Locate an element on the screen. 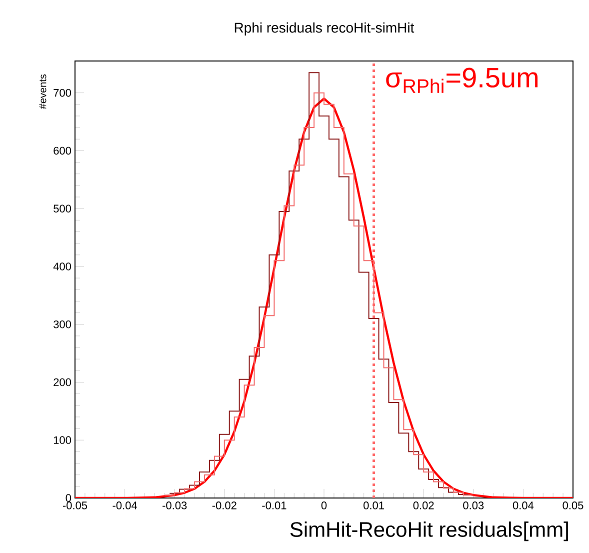 This screenshot has height=553, width=589. x-tick-label: 0.02 is located at coordinates (423, 506).